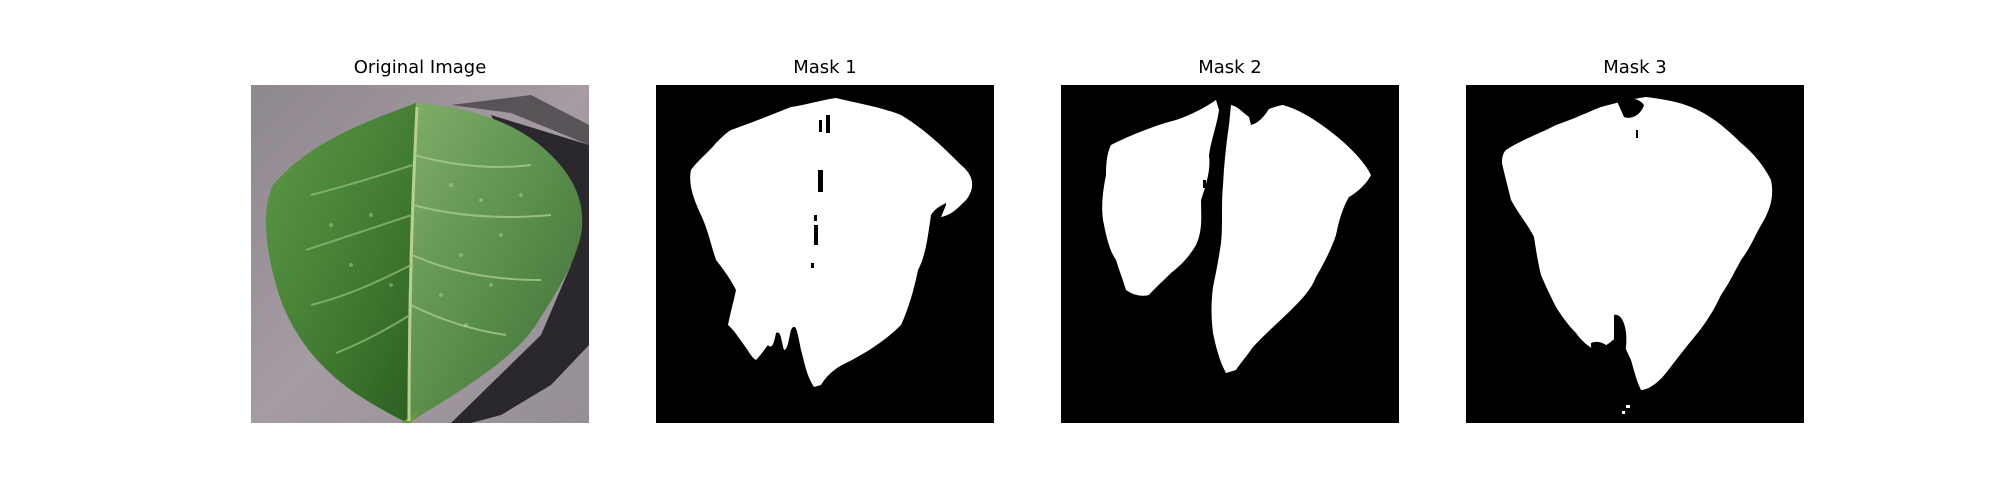 This screenshot has height=500, width=2000. I want to click on leaf-left-half, so click(340, 263).